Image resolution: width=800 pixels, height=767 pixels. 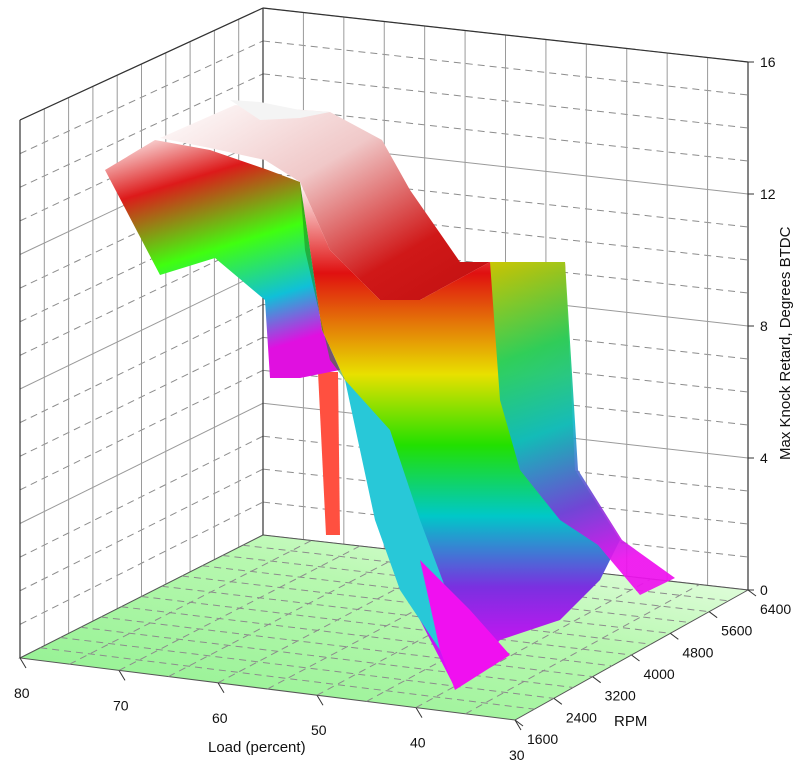 I want to click on x-axis-ticks: 80 70 60 50 40 30, so click(x=269, y=710).